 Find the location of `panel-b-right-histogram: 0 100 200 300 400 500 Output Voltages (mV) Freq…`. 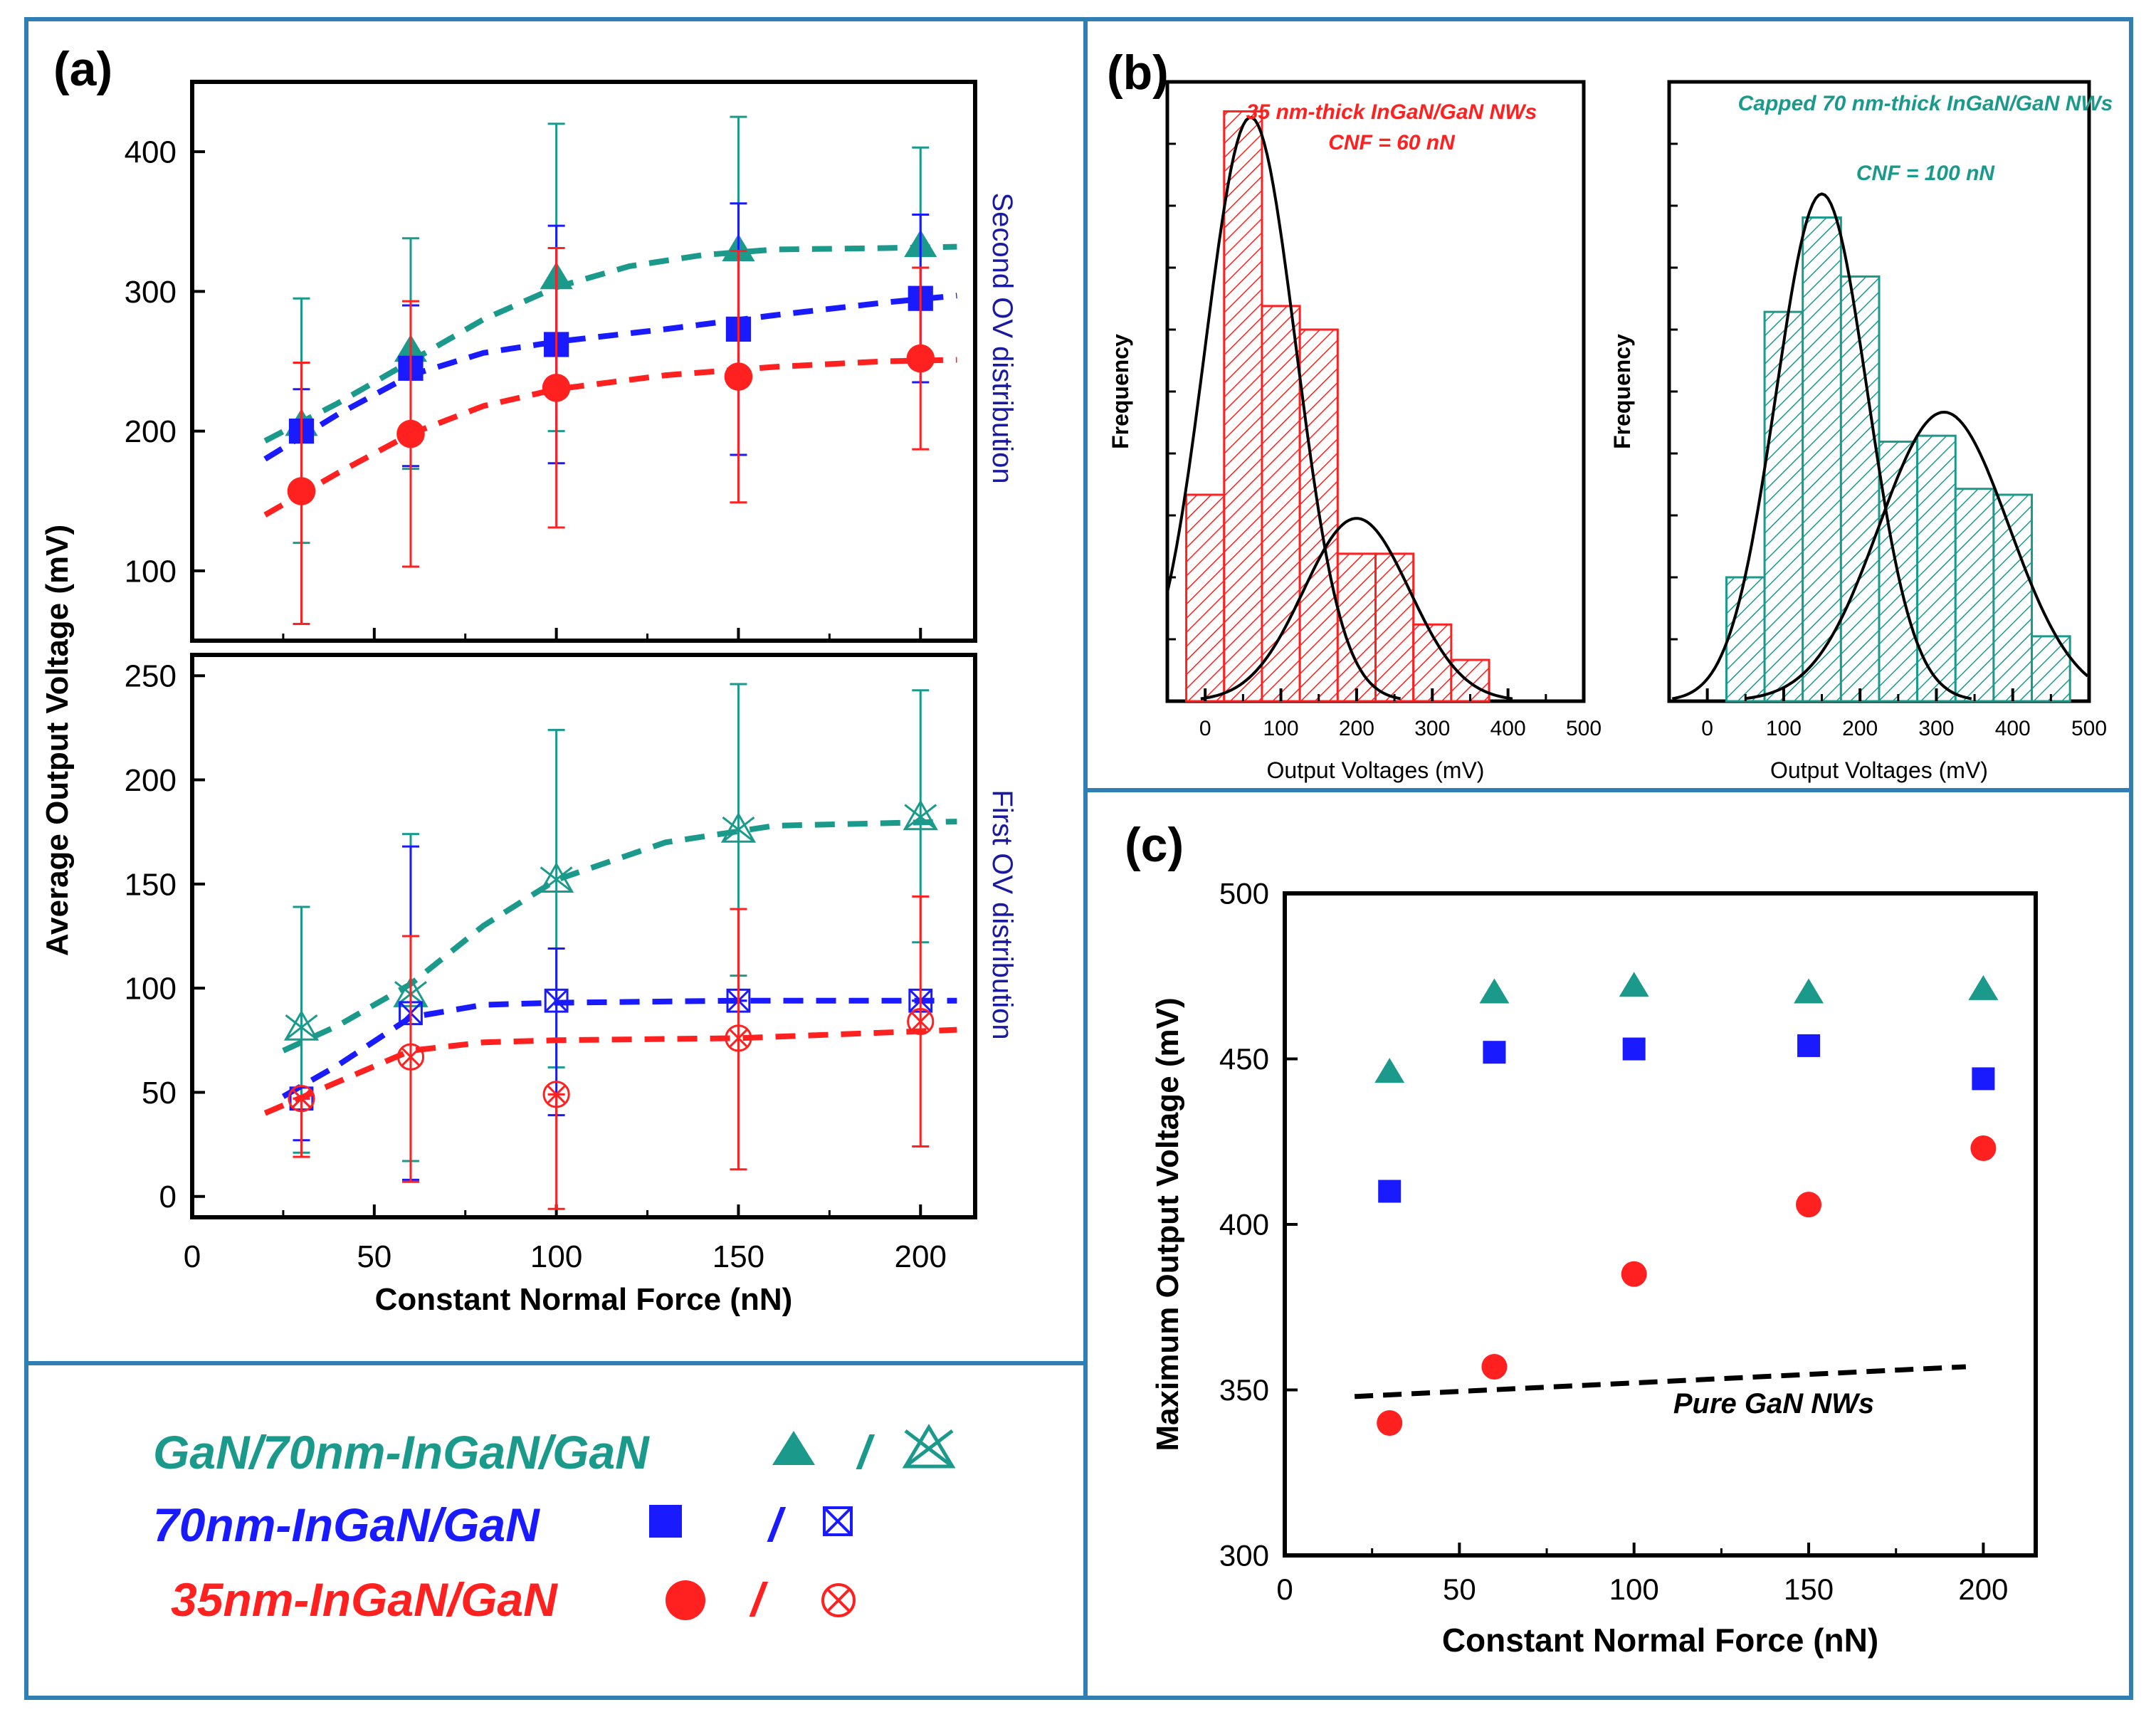

panel-b-right-histogram: 0 100 200 300 400 500 Output Voltages (mV) Freq… is located at coordinates (1858, 431).